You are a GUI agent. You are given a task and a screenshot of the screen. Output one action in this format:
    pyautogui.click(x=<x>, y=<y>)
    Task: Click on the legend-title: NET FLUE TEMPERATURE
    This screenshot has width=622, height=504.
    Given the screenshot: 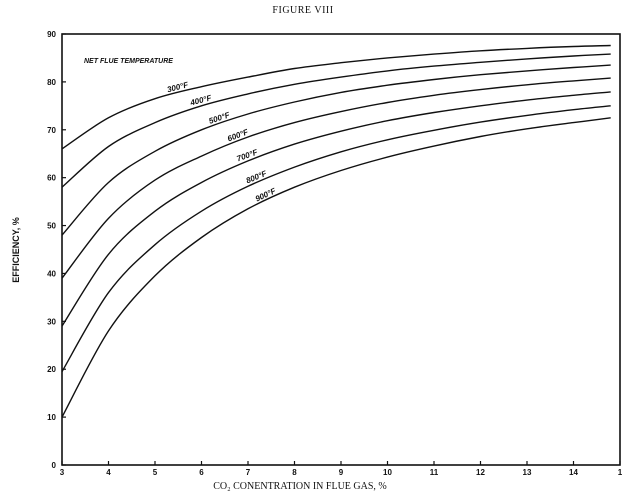 What is the action you would take?
    pyautogui.click(x=128, y=61)
    